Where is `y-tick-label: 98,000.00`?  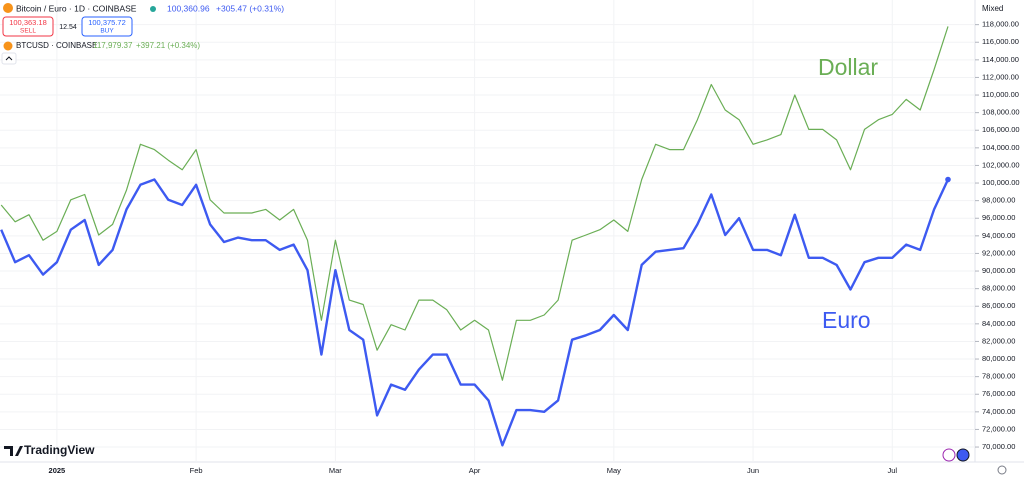 y-tick-label: 98,000.00 is located at coordinates (998, 200).